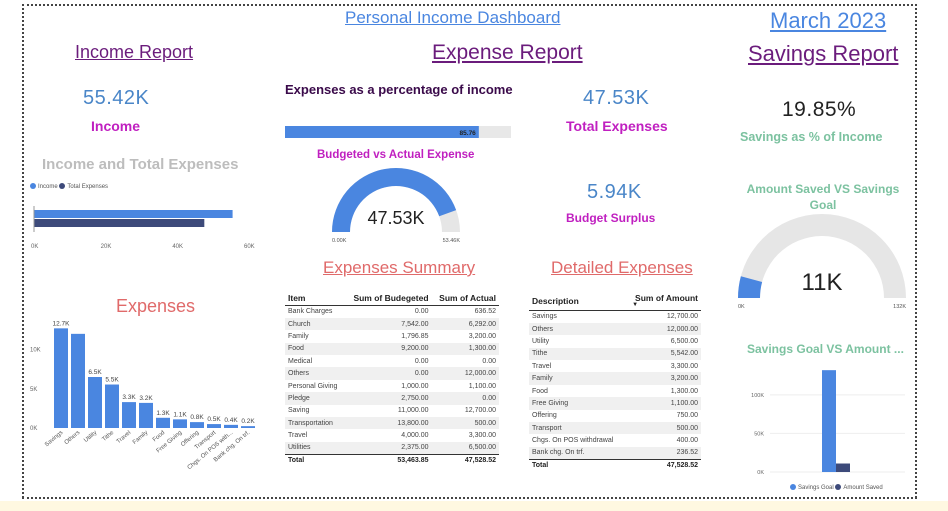 Image resolution: width=948 pixels, height=511 pixels. Describe the element at coordinates (388, 398) in the screenshot. I see `summary-cell: 2,750.00` at that location.